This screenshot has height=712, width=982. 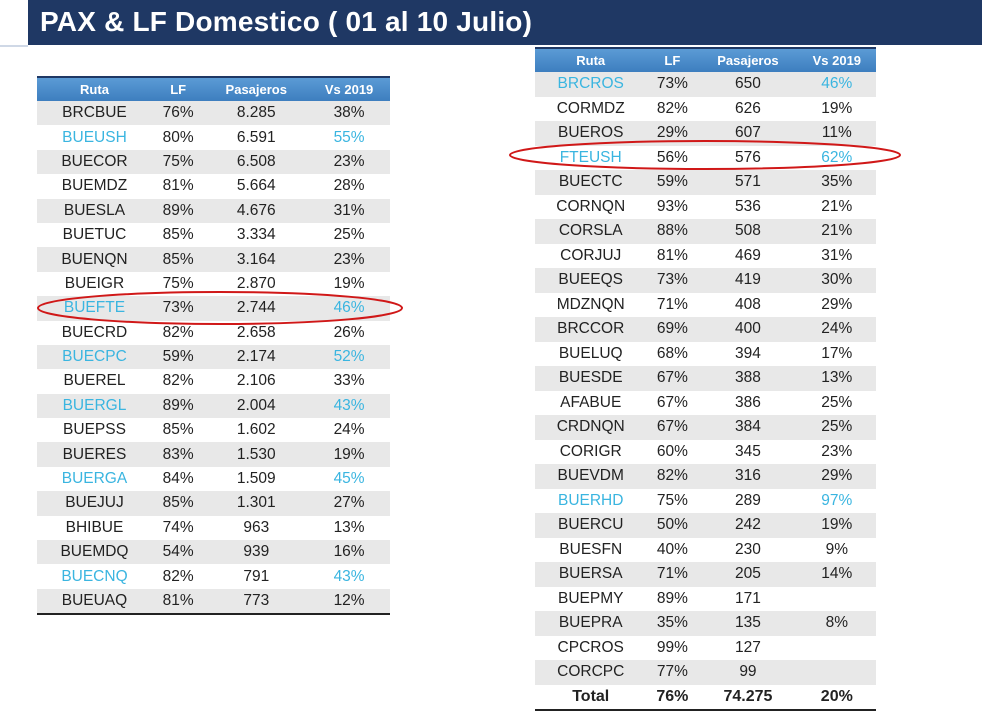 I want to click on cell-pasajeros: 650, so click(x=748, y=84).